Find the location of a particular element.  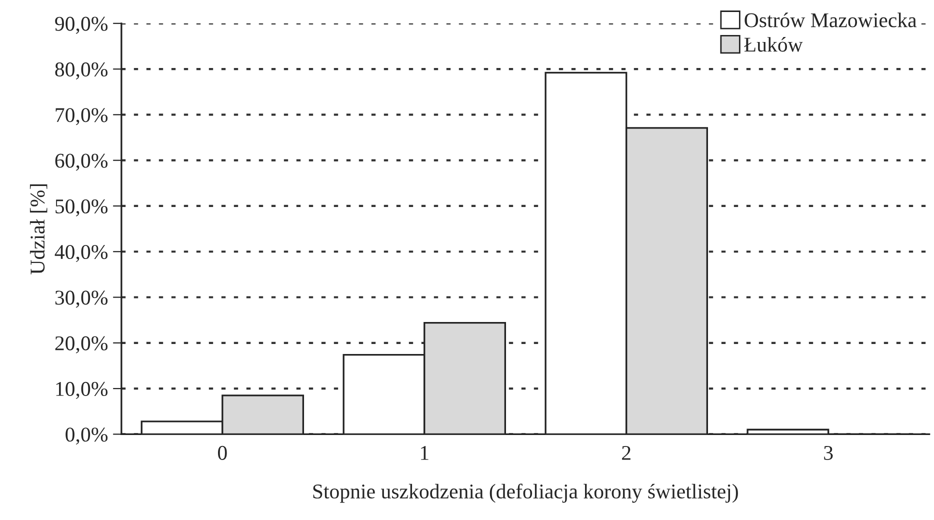

y-tick-label: 10,0% is located at coordinates (82, 390).